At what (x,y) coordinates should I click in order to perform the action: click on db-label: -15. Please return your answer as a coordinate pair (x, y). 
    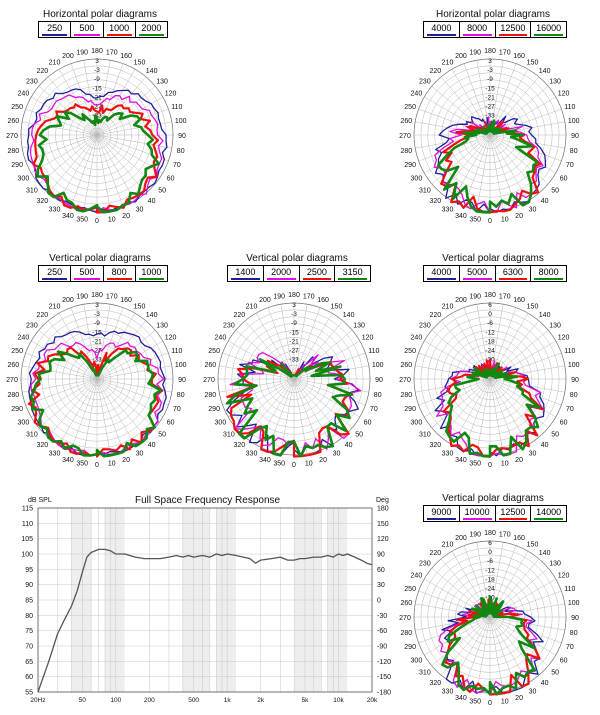
    Looking at the image, I should click on (97, 332).